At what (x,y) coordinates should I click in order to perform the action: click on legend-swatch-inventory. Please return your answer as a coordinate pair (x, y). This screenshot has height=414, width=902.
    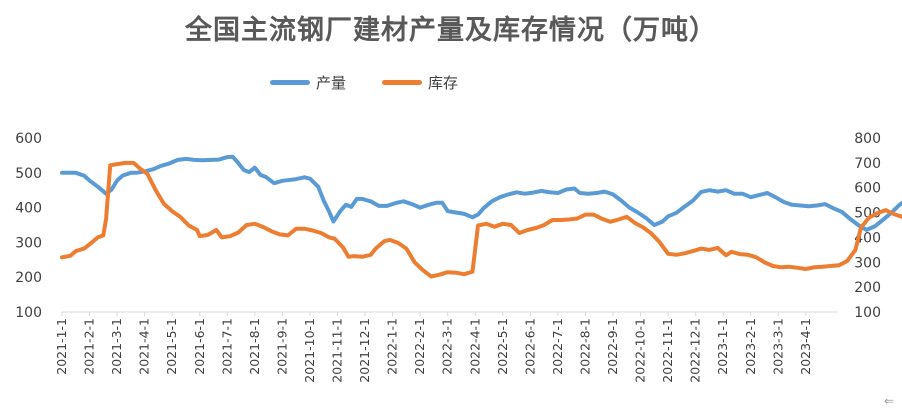
    Looking at the image, I should click on (402, 82).